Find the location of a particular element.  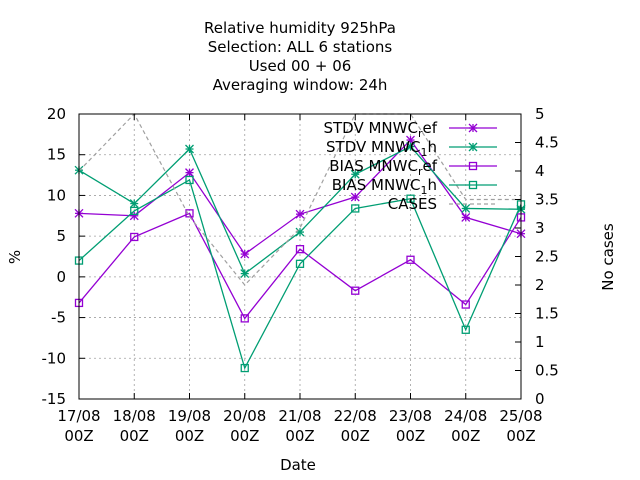

y2-tick-label: 1 is located at coordinates (540, 342).